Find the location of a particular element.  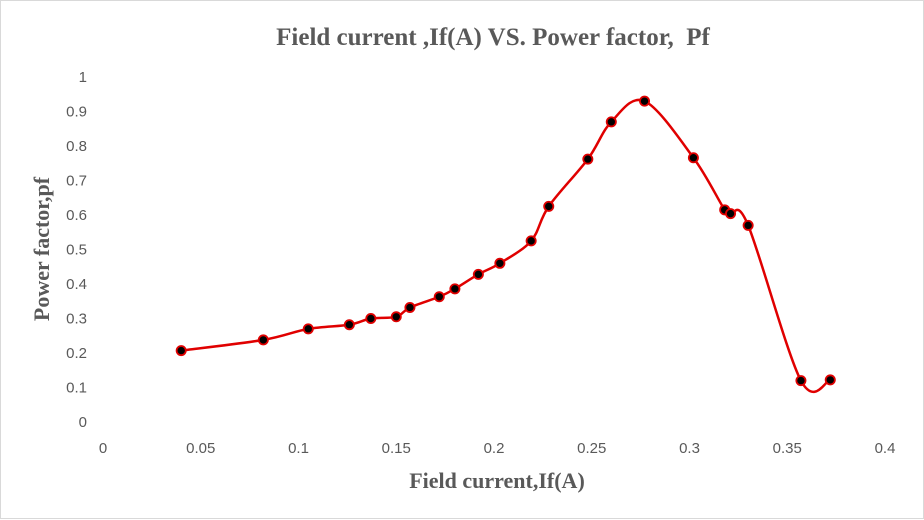

y-tick-label: 0.9 is located at coordinates (76, 112).